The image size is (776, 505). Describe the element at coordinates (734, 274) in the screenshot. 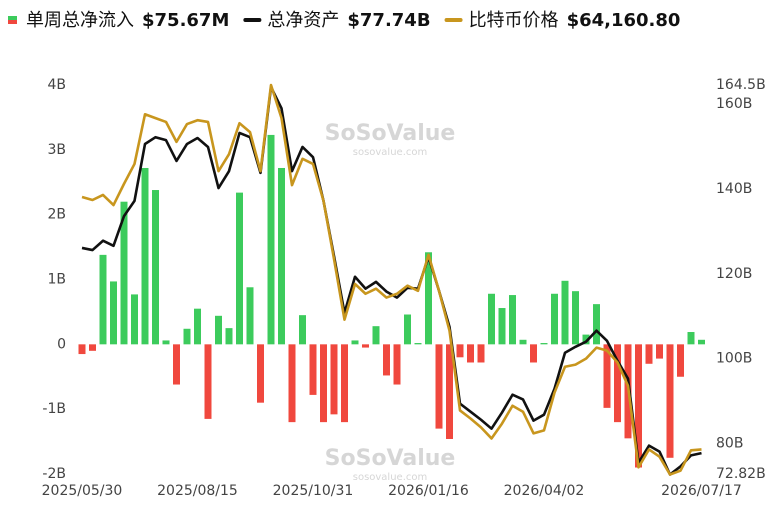

I see `y2-tick-label: 120B` at that location.